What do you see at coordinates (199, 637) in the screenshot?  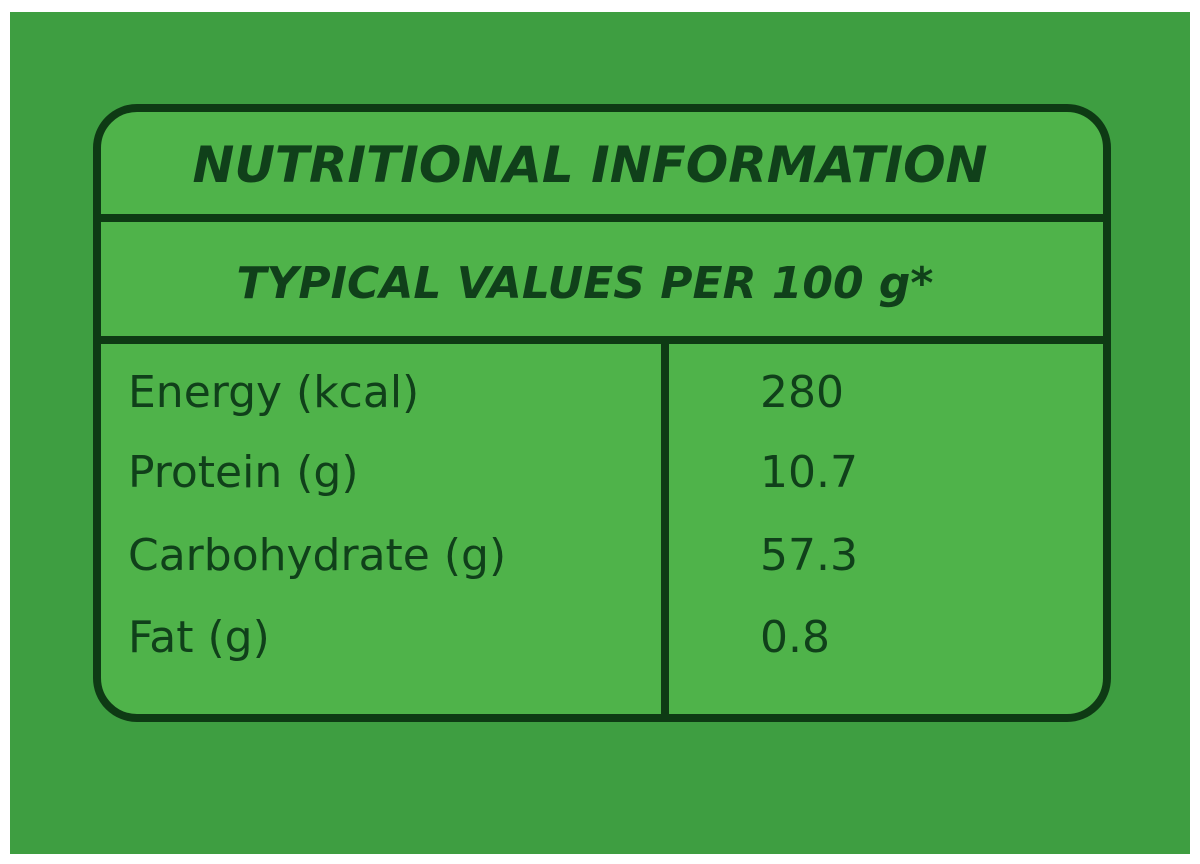 I see `nutrient-name: Fat (g)` at bounding box center [199, 637].